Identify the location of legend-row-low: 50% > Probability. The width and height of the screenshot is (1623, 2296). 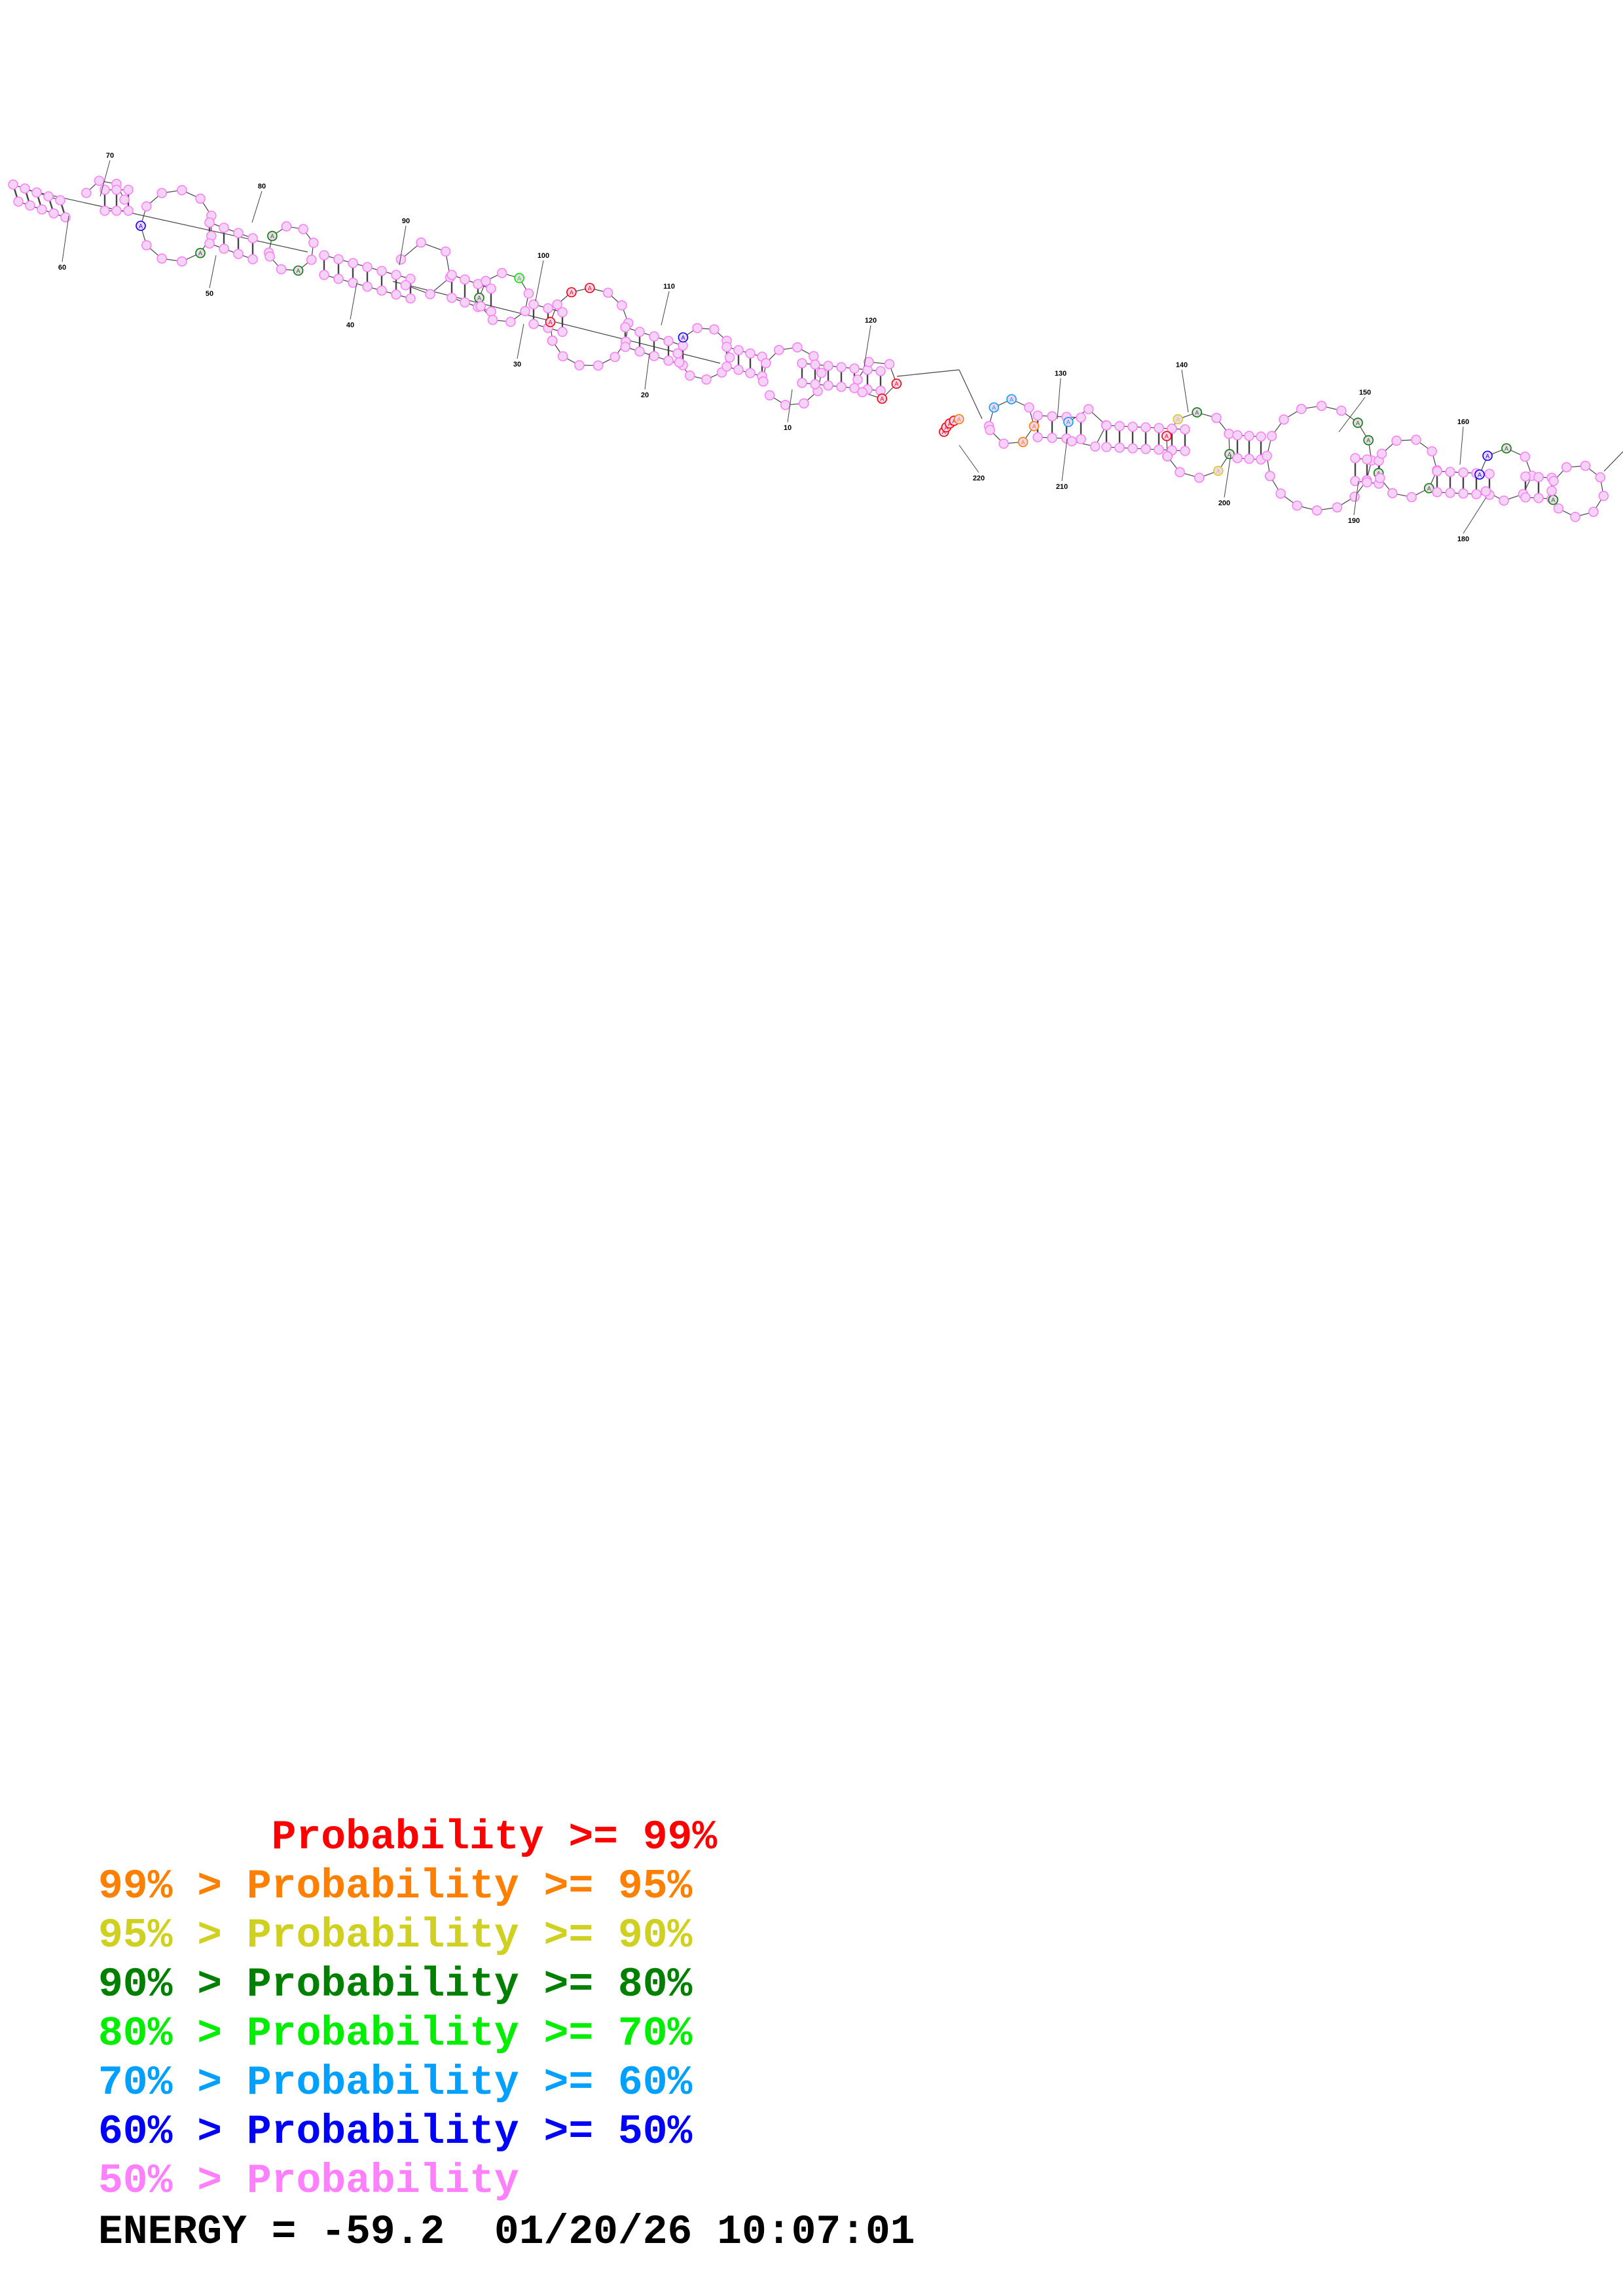
(308, 2181).